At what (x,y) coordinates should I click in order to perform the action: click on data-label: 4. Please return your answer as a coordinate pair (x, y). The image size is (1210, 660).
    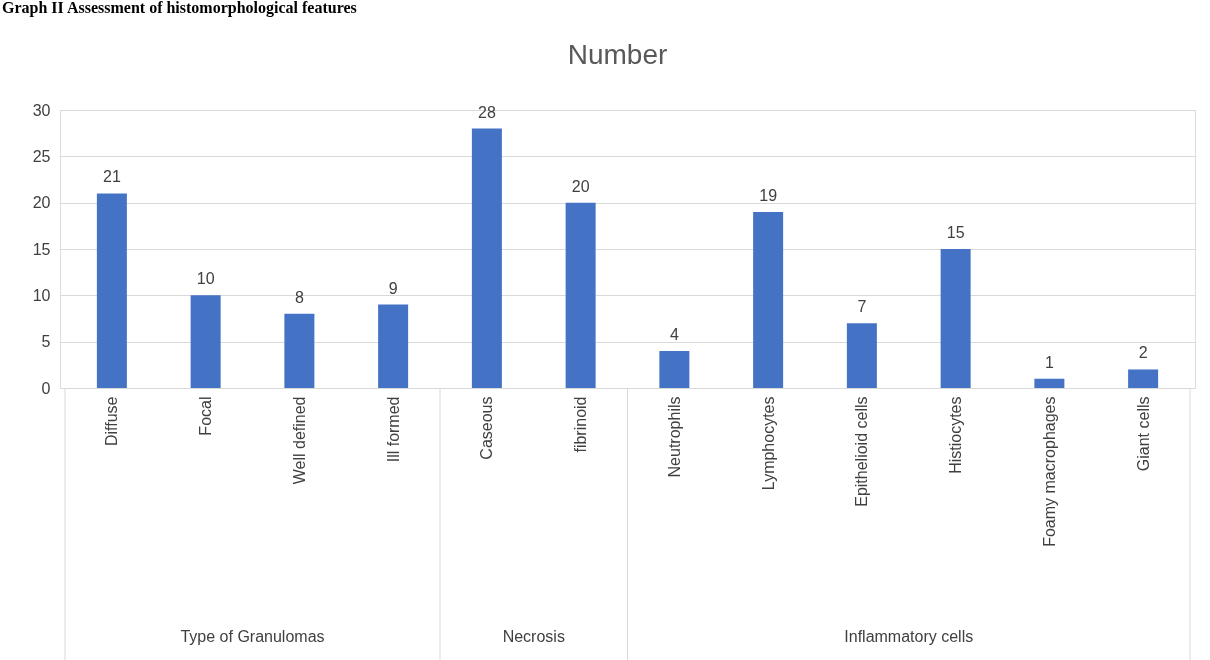
    Looking at the image, I should click on (674, 334).